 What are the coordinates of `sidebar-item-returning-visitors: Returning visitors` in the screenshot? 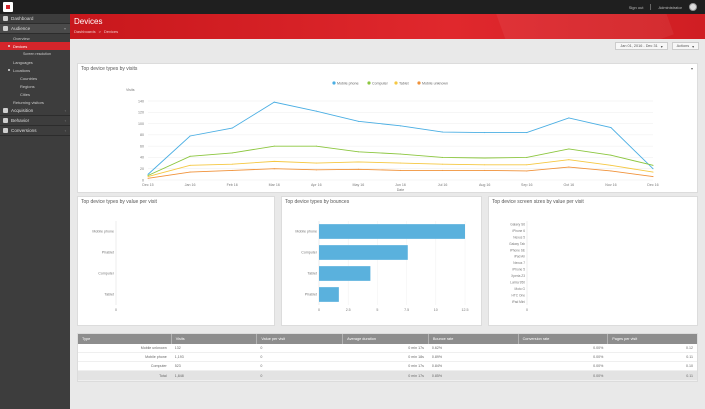 It's located at (35, 102).